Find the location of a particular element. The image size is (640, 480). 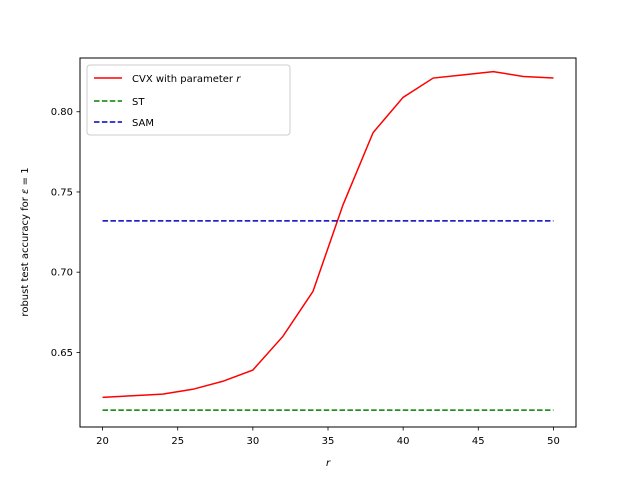

x-tick-label: 40 is located at coordinates (403, 441).